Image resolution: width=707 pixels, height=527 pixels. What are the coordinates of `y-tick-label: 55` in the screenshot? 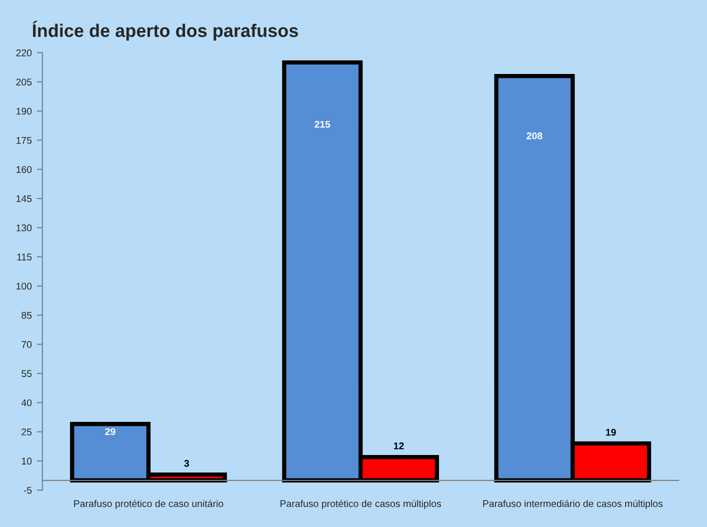 It's located at (27, 374).